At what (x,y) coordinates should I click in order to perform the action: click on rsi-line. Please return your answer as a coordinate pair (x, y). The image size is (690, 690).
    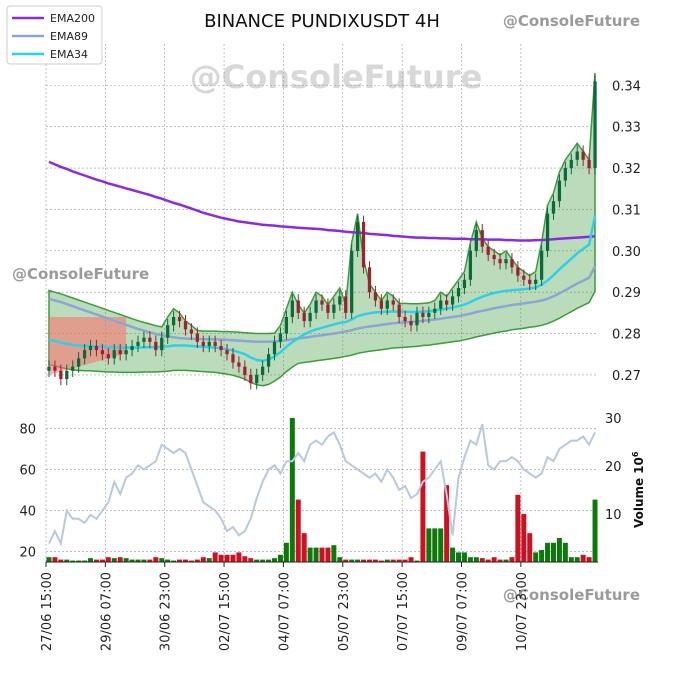
    Looking at the image, I should click on (322, 485).